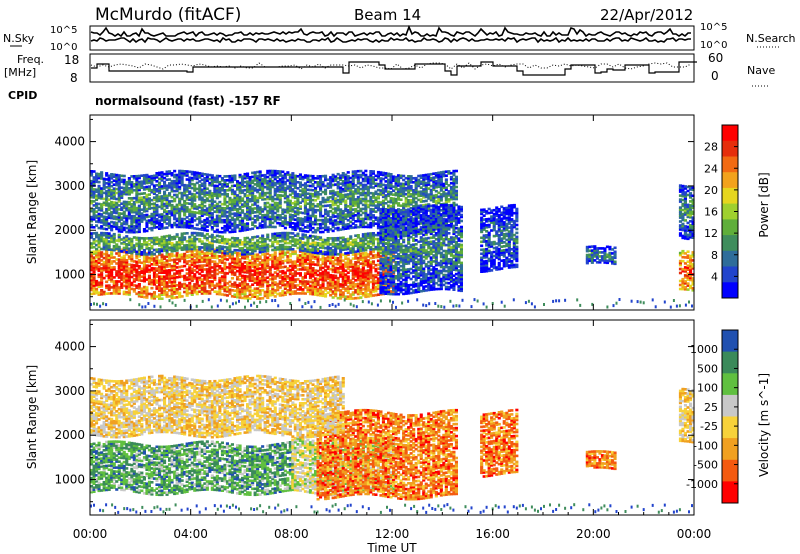 This screenshot has height=554, width=800. I want to click on freq-nave-traces, so click(393, 68).